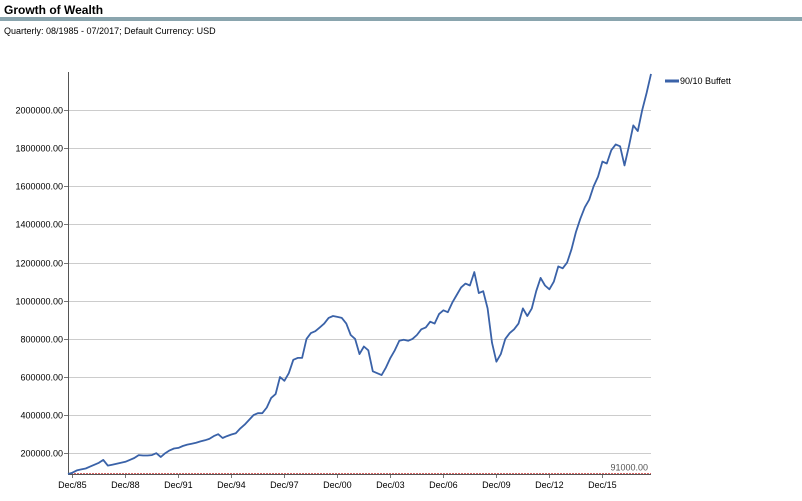 The height and width of the screenshot is (501, 802). What do you see at coordinates (359, 468) in the screenshot?
I see `baseline: 91000.00` at bounding box center [359, 468].